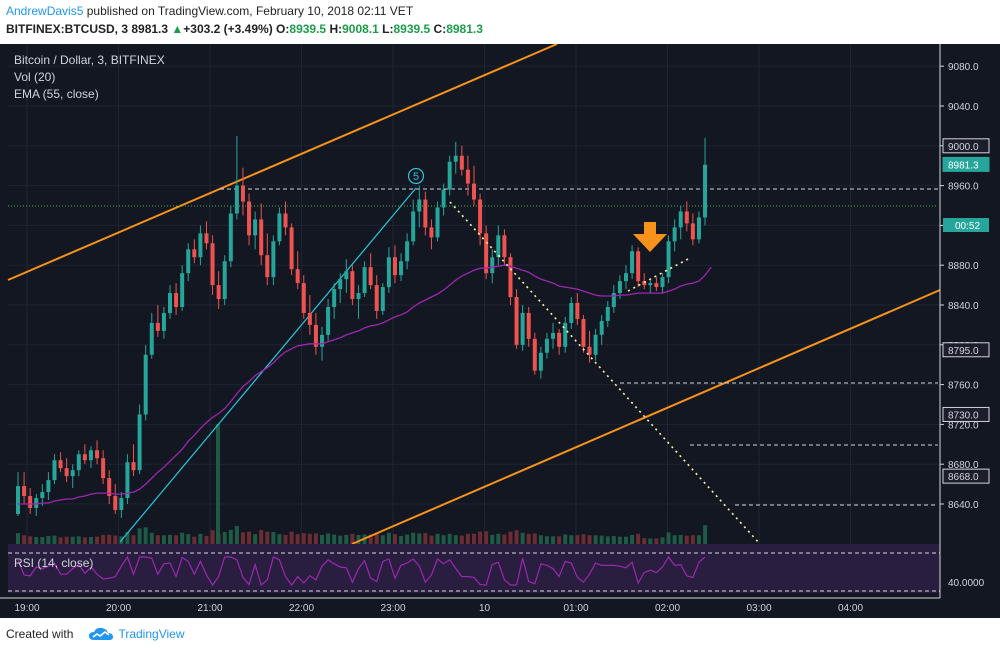 The width and height of the screenshot is (1000, 652). Describe the element at coordinates (45, 11) in the screenshot. I see `author-link: AndrewDavis5` at that location.